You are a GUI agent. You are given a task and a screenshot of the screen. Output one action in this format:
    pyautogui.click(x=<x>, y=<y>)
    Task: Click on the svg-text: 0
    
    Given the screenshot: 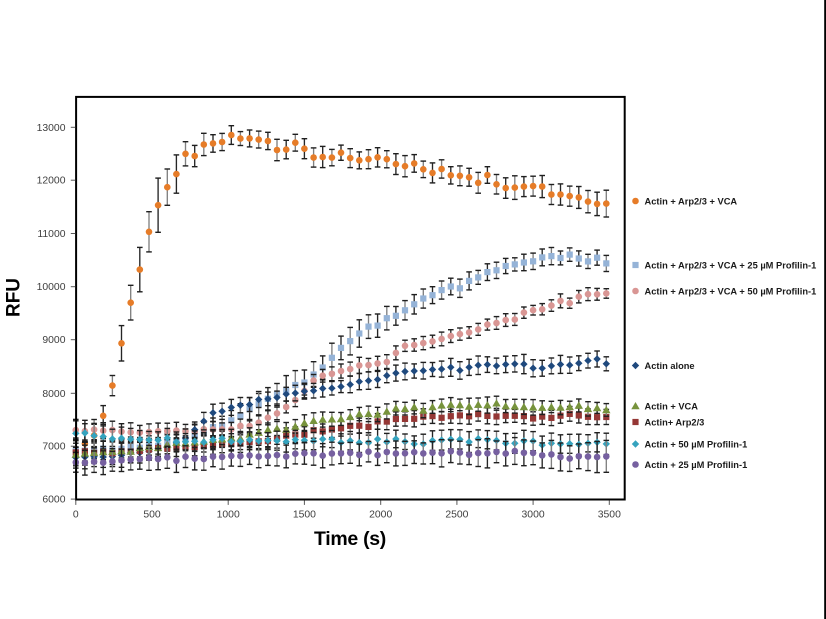 What is the action you would take?
    pyautogui.click(x=76, y=515)
    